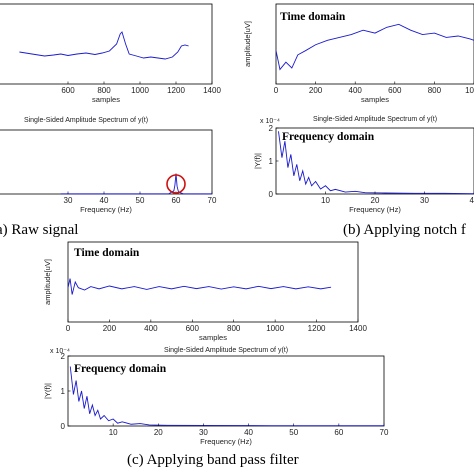  I want to click on chart-a-time: 600 800 1000 1200 1400 samples, so click(115, 54).